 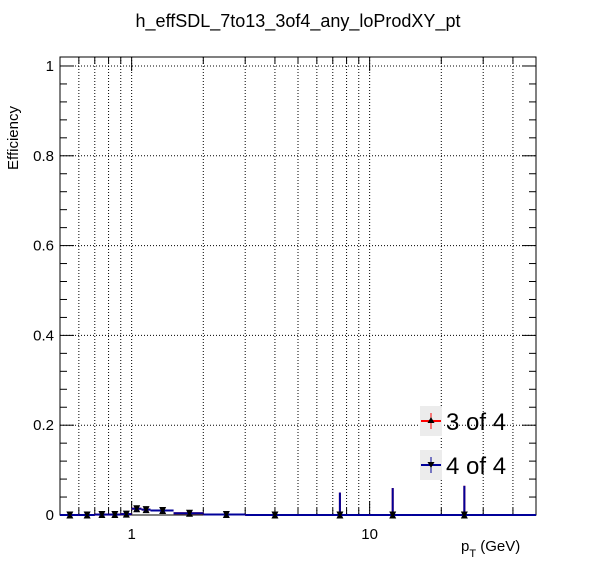 I want to click on x-axis-label: pT (GeV), so click(x=490, y=549).